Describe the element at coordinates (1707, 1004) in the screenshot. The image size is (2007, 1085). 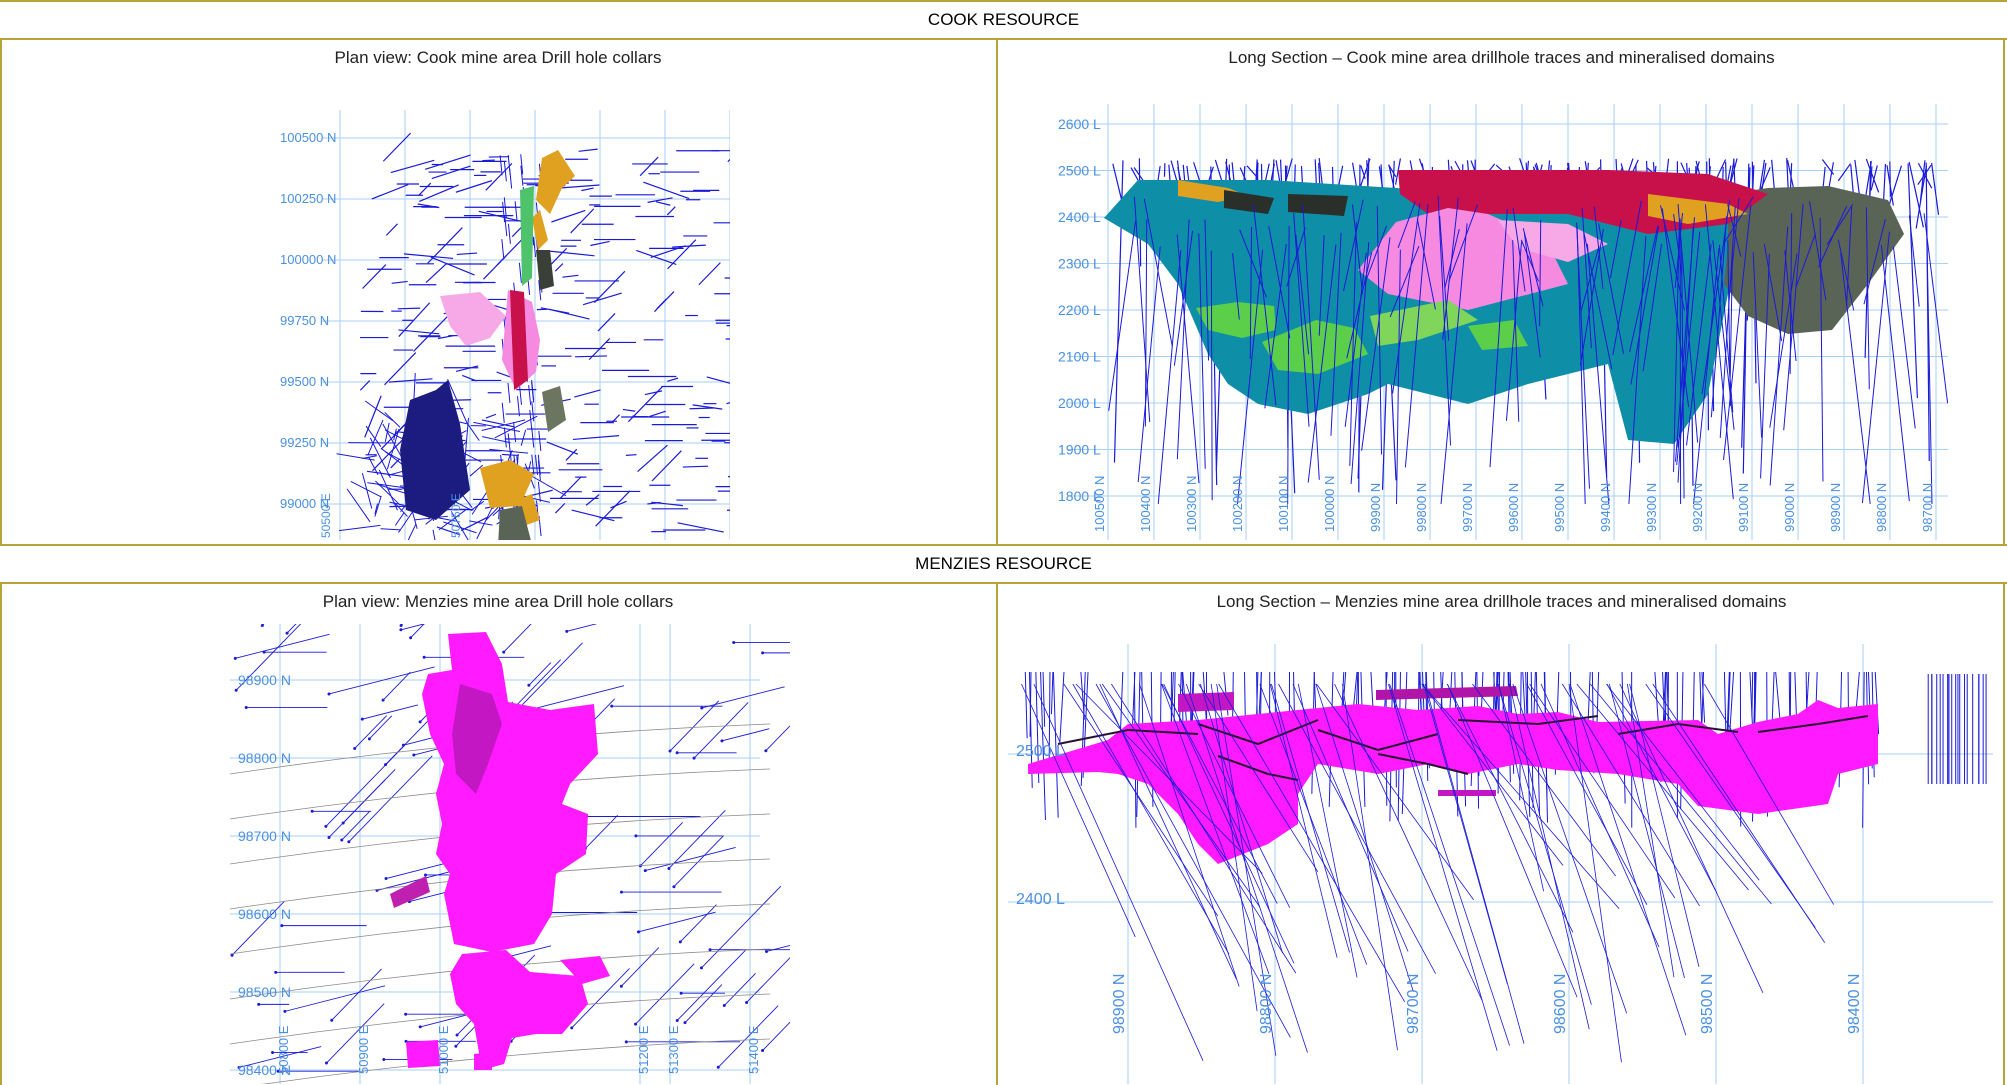
I see `northing-label: 98500 N` at that location.